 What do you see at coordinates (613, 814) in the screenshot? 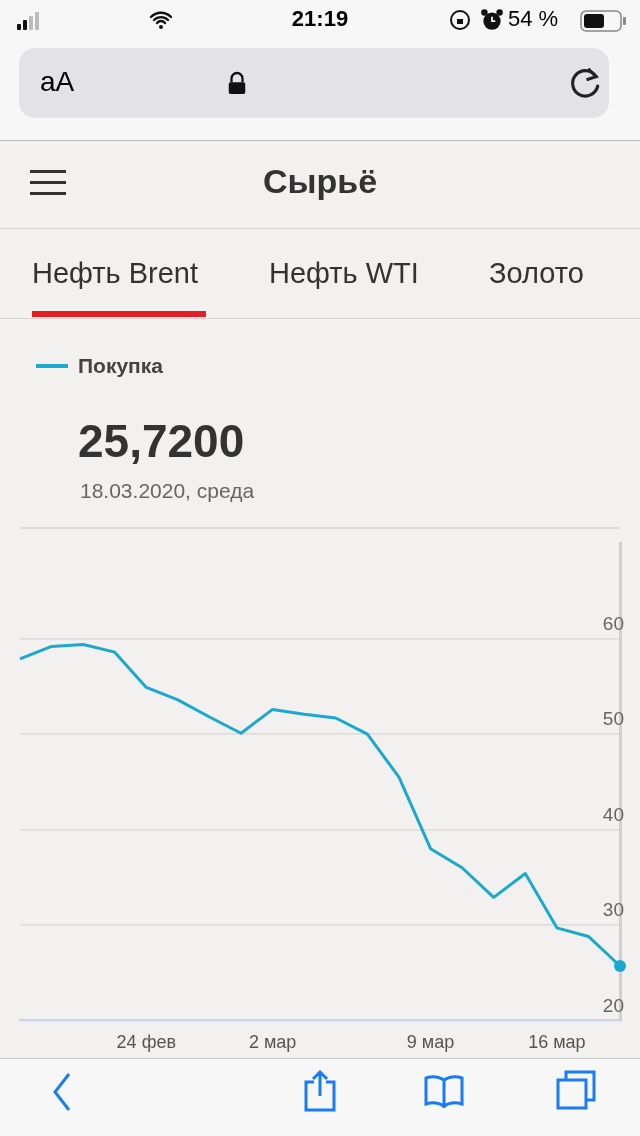
I see `y-tick-label: 40` at bounding box center [613, 814].